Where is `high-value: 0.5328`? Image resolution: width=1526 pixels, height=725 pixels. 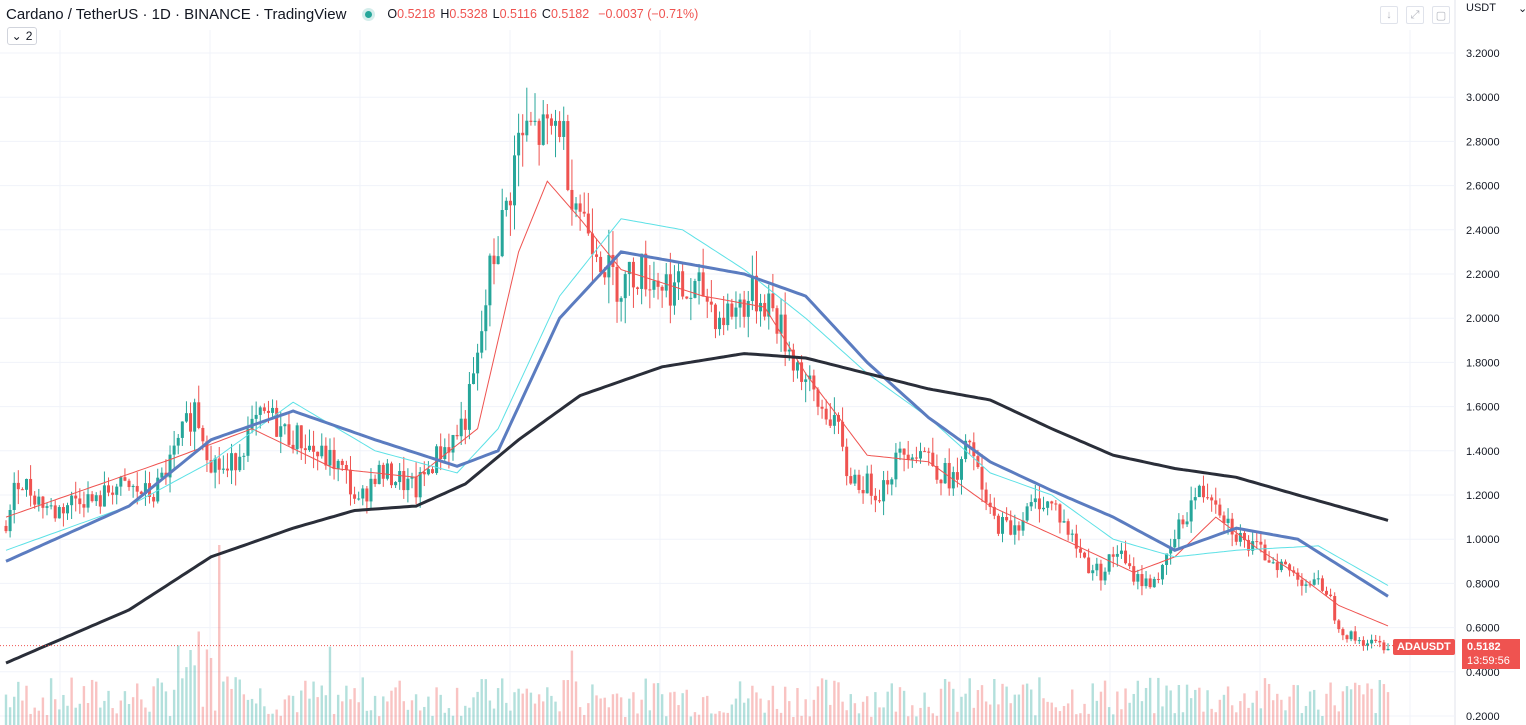
high-value: 0.5328 is located at coordinates (468, 14).